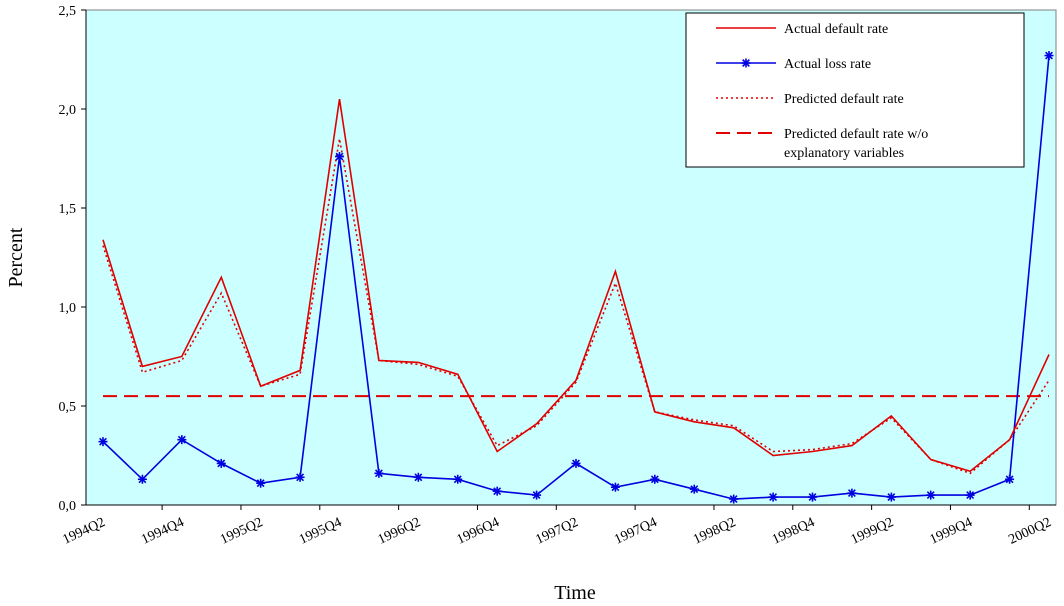  I want to click on legend-item: Actual default rate, so click(802, 29).